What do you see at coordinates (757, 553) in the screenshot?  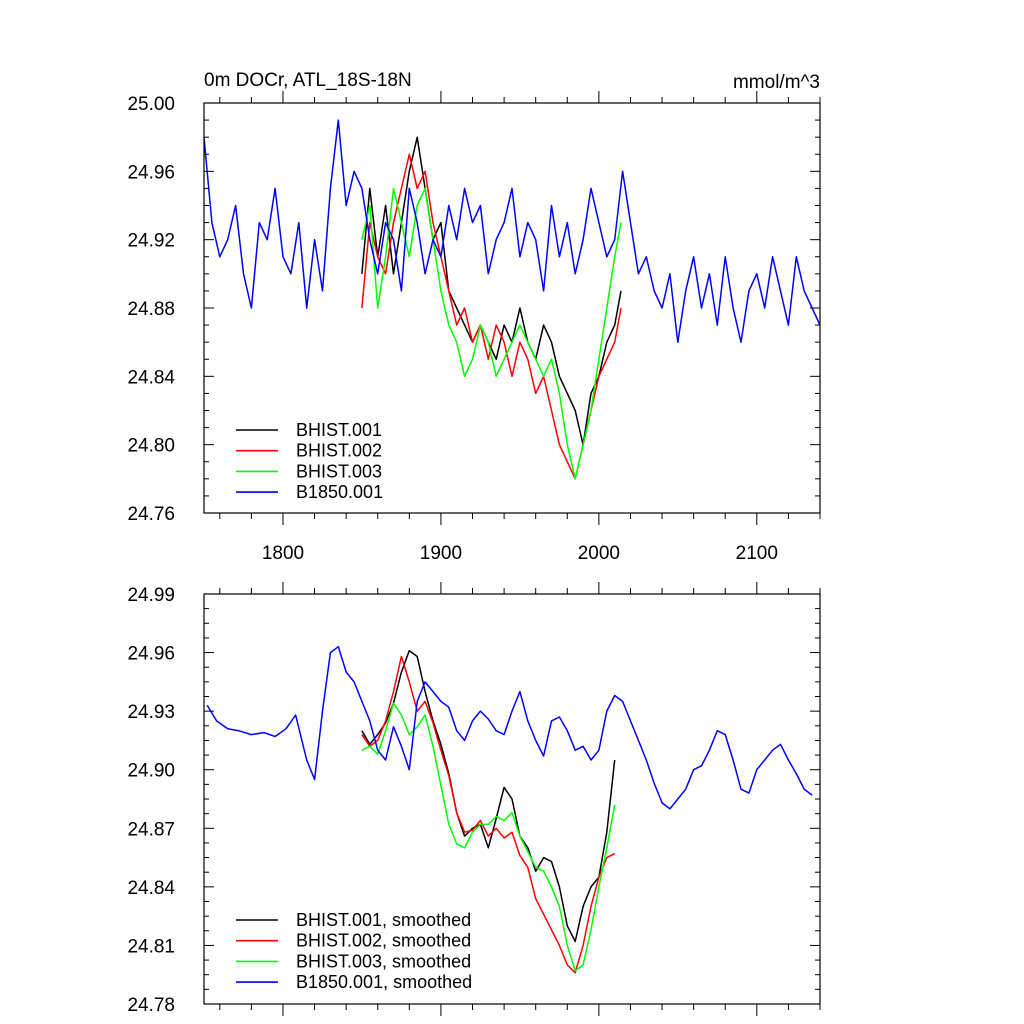 I see `x-tick-label: 2100` at bounding box center [757, 553].